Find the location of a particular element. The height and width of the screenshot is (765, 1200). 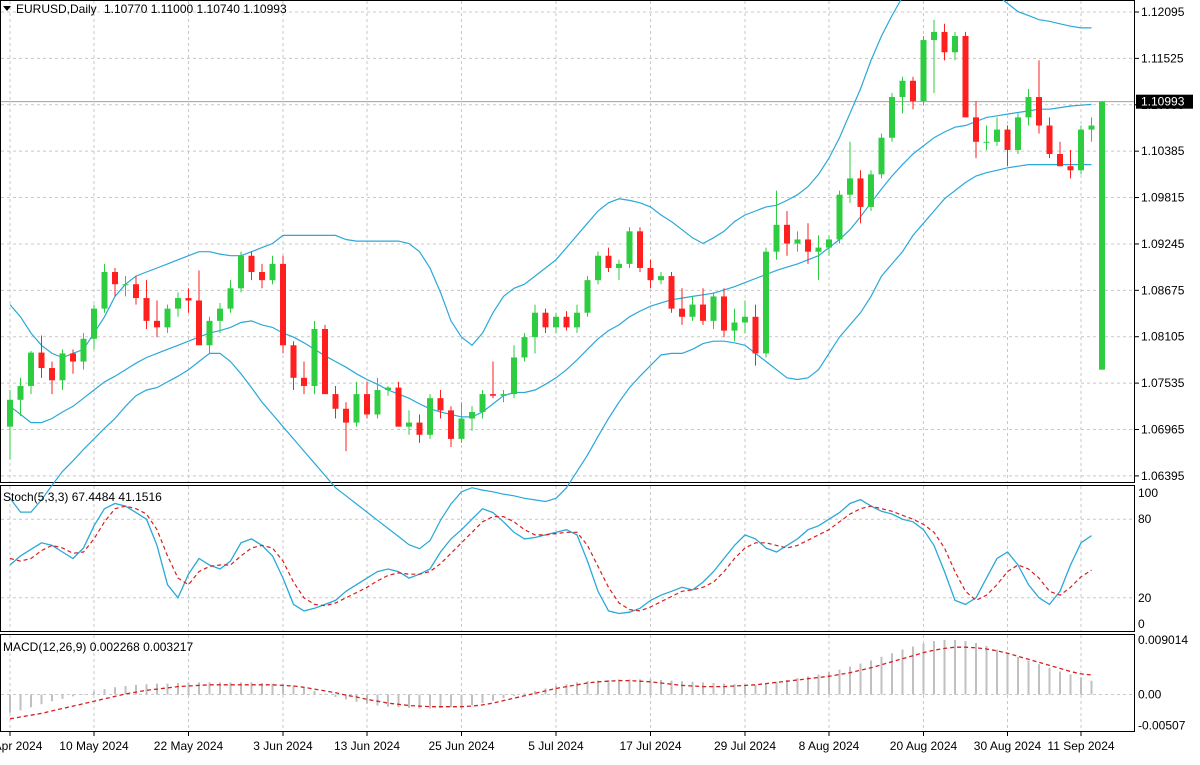

last-price-box is located at coordinates (1164, 101).